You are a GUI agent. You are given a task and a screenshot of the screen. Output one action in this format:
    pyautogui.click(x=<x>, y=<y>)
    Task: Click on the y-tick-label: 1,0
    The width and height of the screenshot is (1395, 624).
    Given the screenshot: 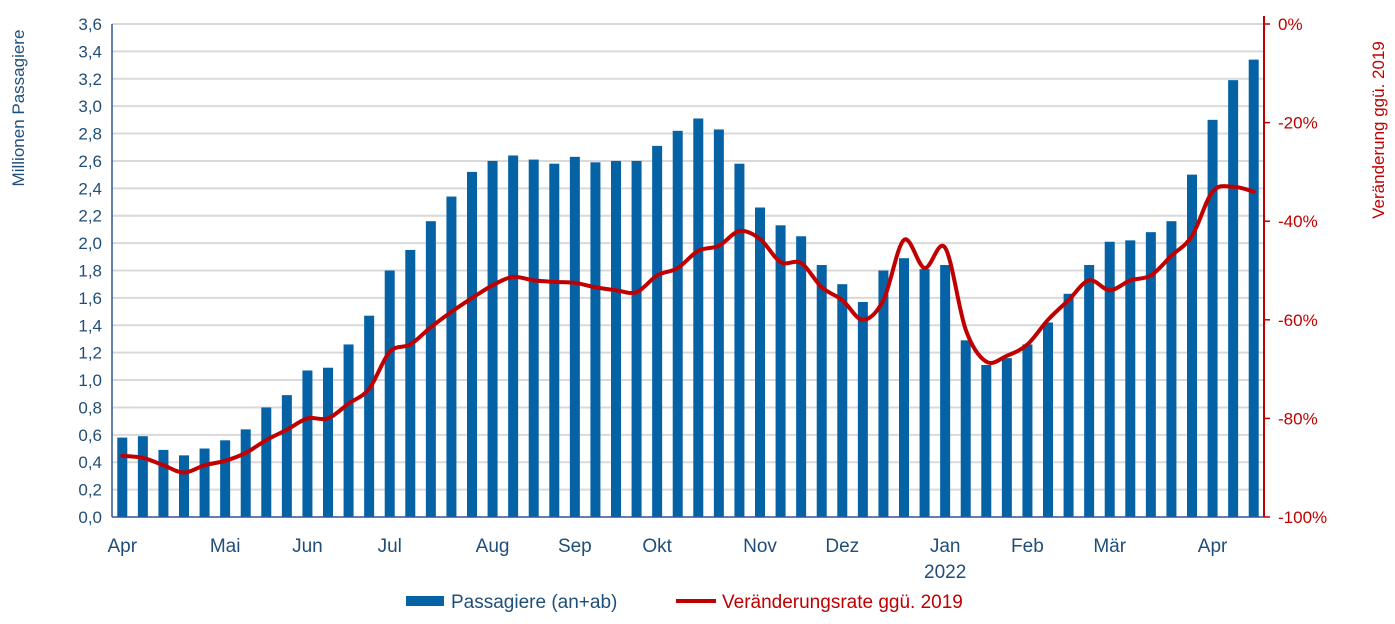 What is the action you would take?
    pyautogui.click(x=90, y=380)
    